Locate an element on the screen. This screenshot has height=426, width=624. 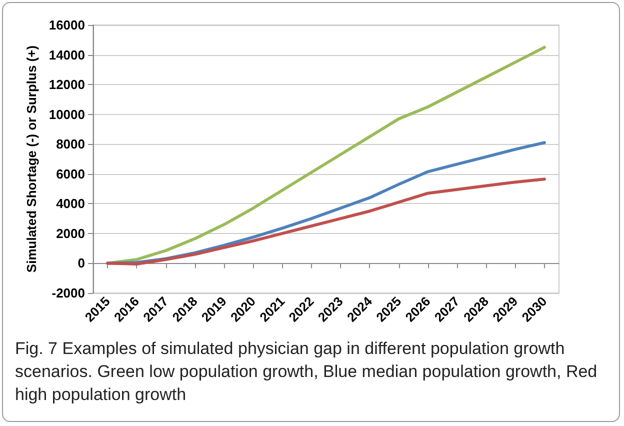
y-tick-label: 12000 is located at coordinates (66, 84).